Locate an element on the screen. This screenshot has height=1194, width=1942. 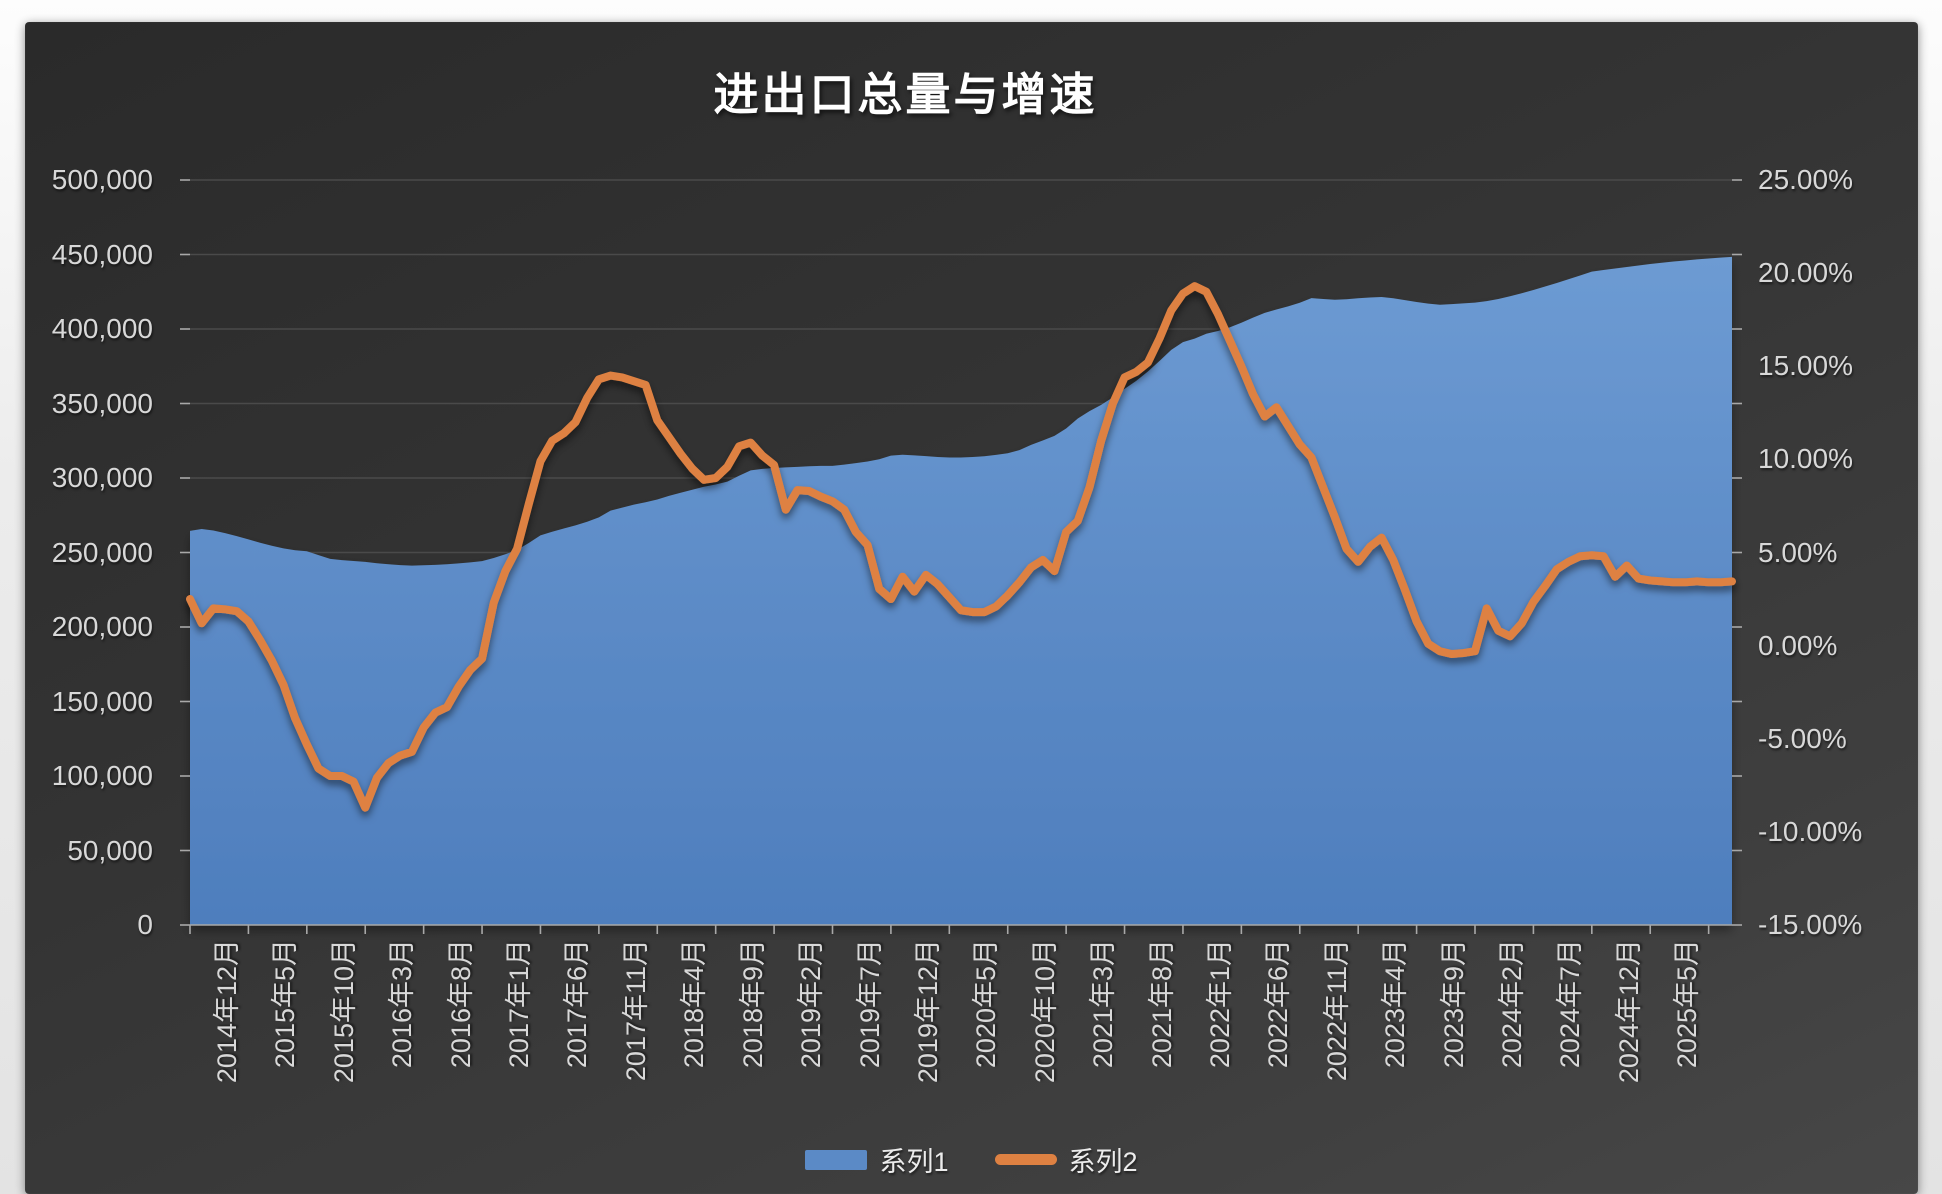
x-axis-label: 2020年10月 is located at coordinates (1044, 1011).